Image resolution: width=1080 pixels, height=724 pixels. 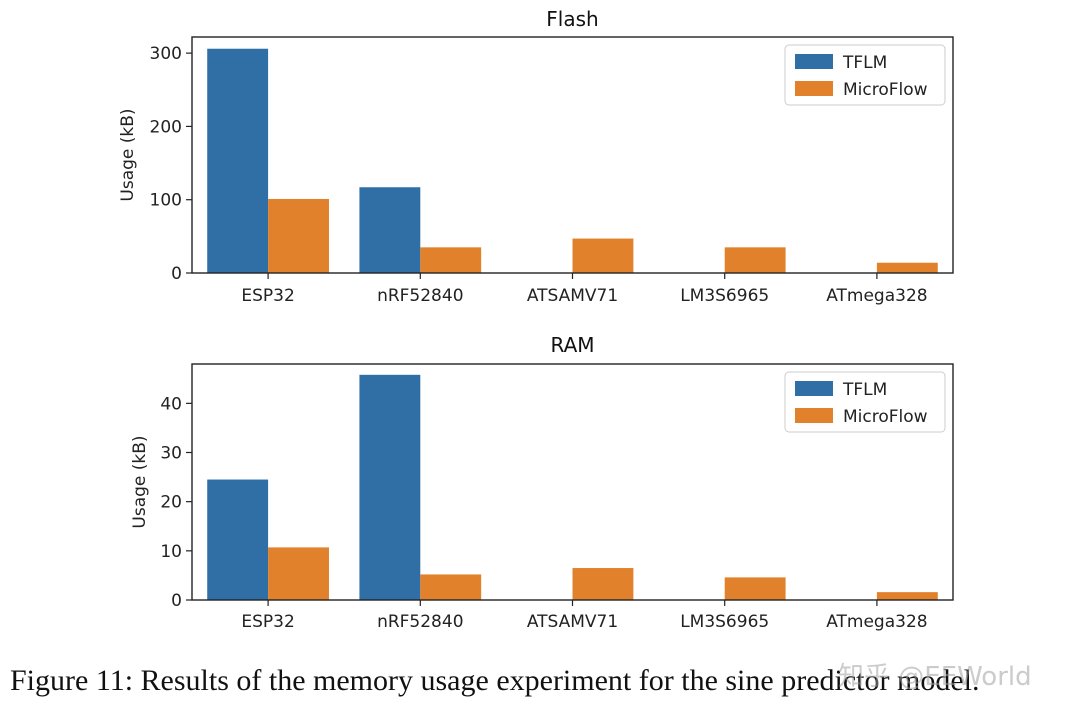 What do you see at coordinates (171, 454) in the screenshot?
I see `y-tick-label-1: 30` at bounding box center [171, 454].